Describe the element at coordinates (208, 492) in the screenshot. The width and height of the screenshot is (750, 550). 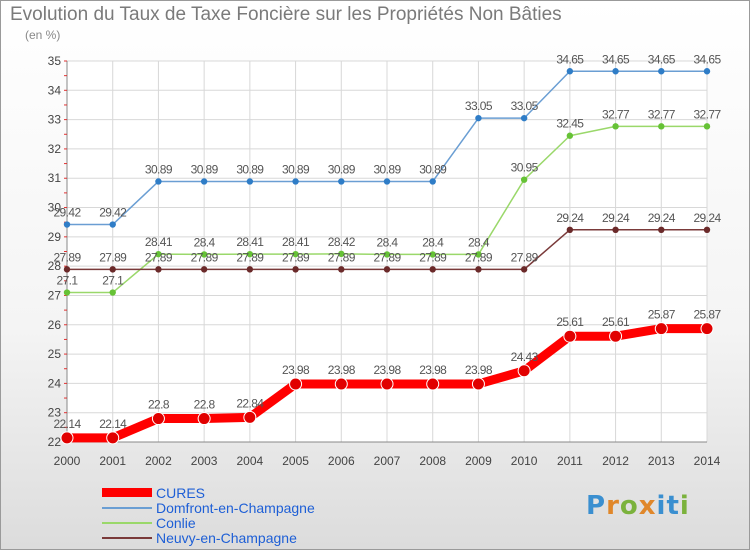
I see `legend-item: CURES` at that location.